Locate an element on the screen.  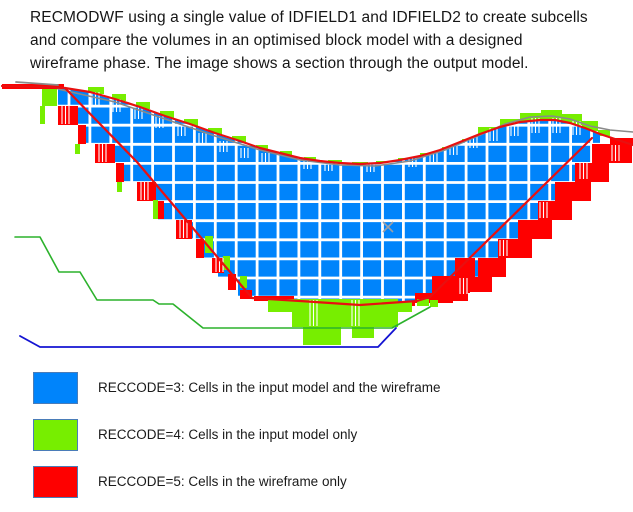
legend-row-reccode4: RECCODE=4: Cells in the input model only is located at coordinates (313, 438).